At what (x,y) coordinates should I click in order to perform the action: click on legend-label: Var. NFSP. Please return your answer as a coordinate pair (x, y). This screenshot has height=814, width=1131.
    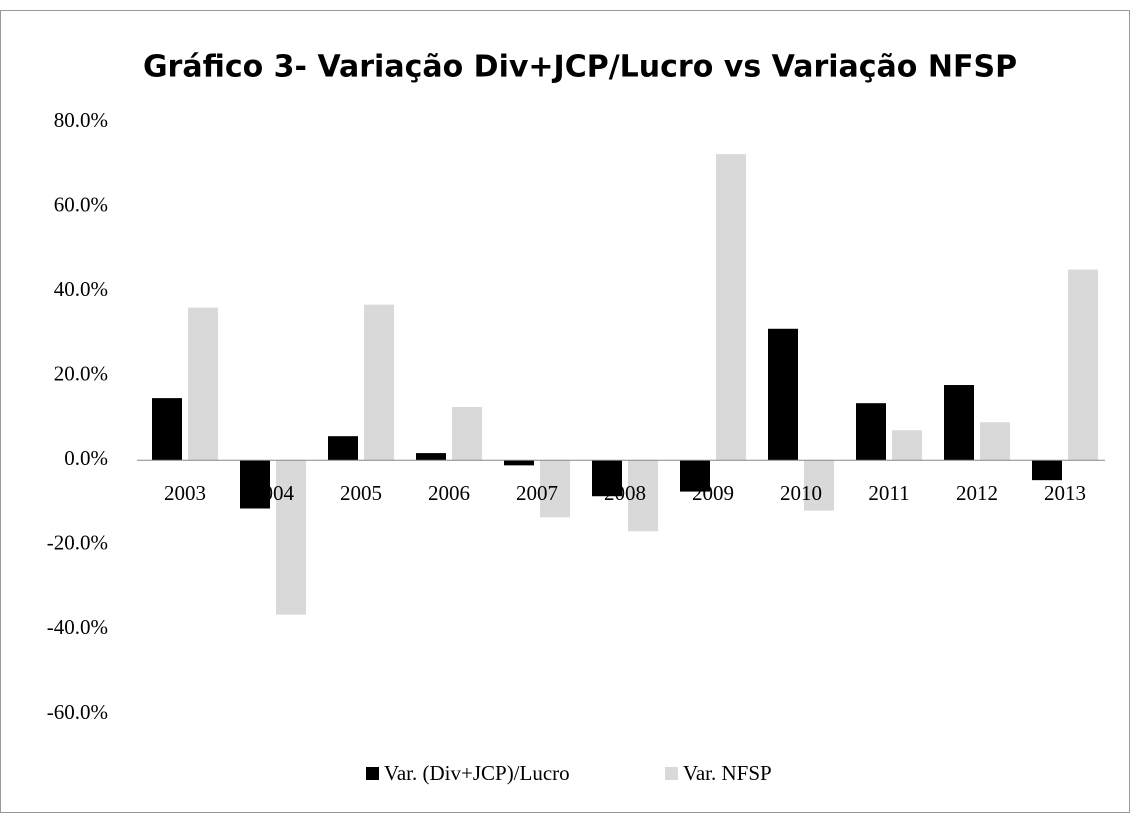
    Looking at the image, I should click on (727, 773).